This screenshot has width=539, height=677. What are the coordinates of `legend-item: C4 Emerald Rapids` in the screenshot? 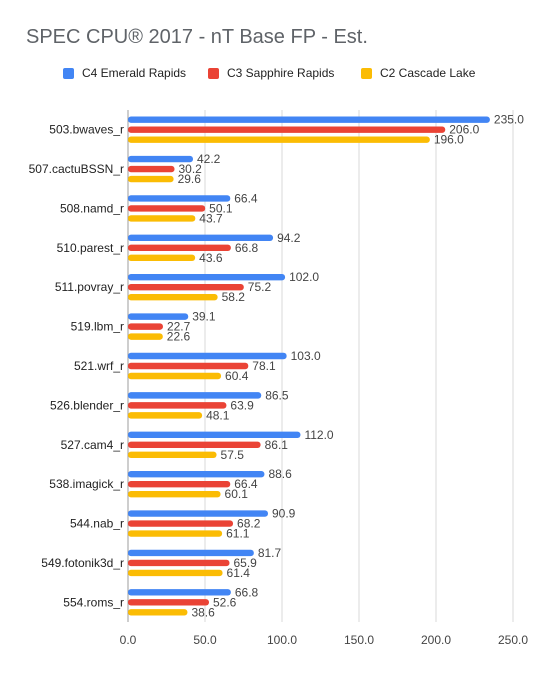 It's located at (124, 73).